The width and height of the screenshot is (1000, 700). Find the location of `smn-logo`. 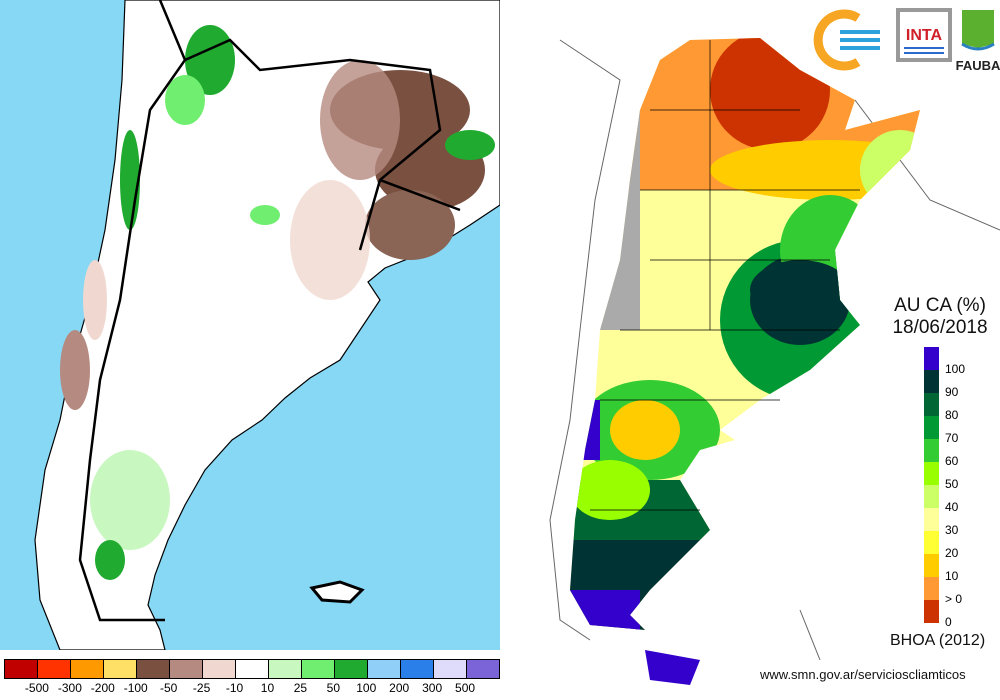

smn-logo is located at coordinates (846, 40).